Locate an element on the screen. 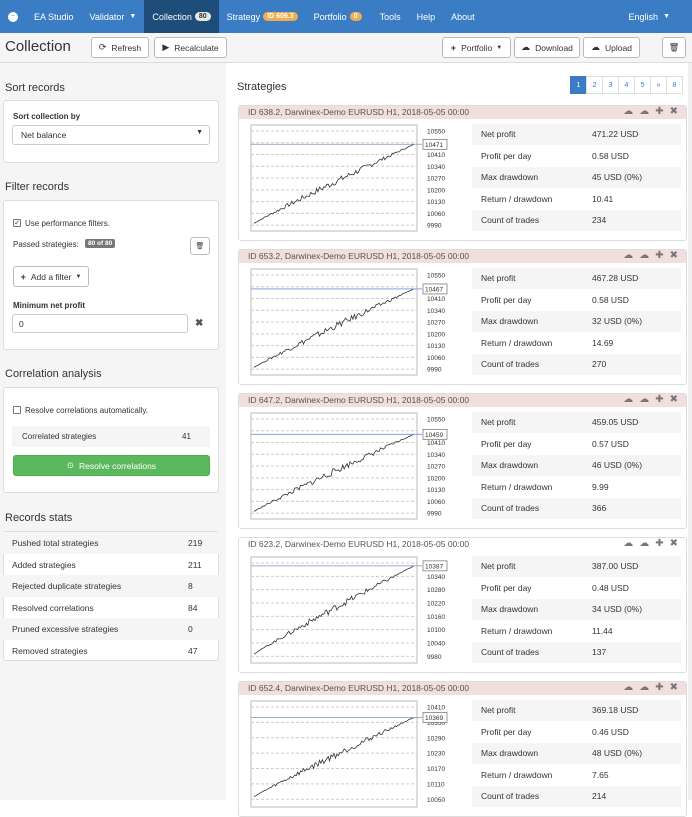  language-select: English ▼ is located at coordinates (649, 16).